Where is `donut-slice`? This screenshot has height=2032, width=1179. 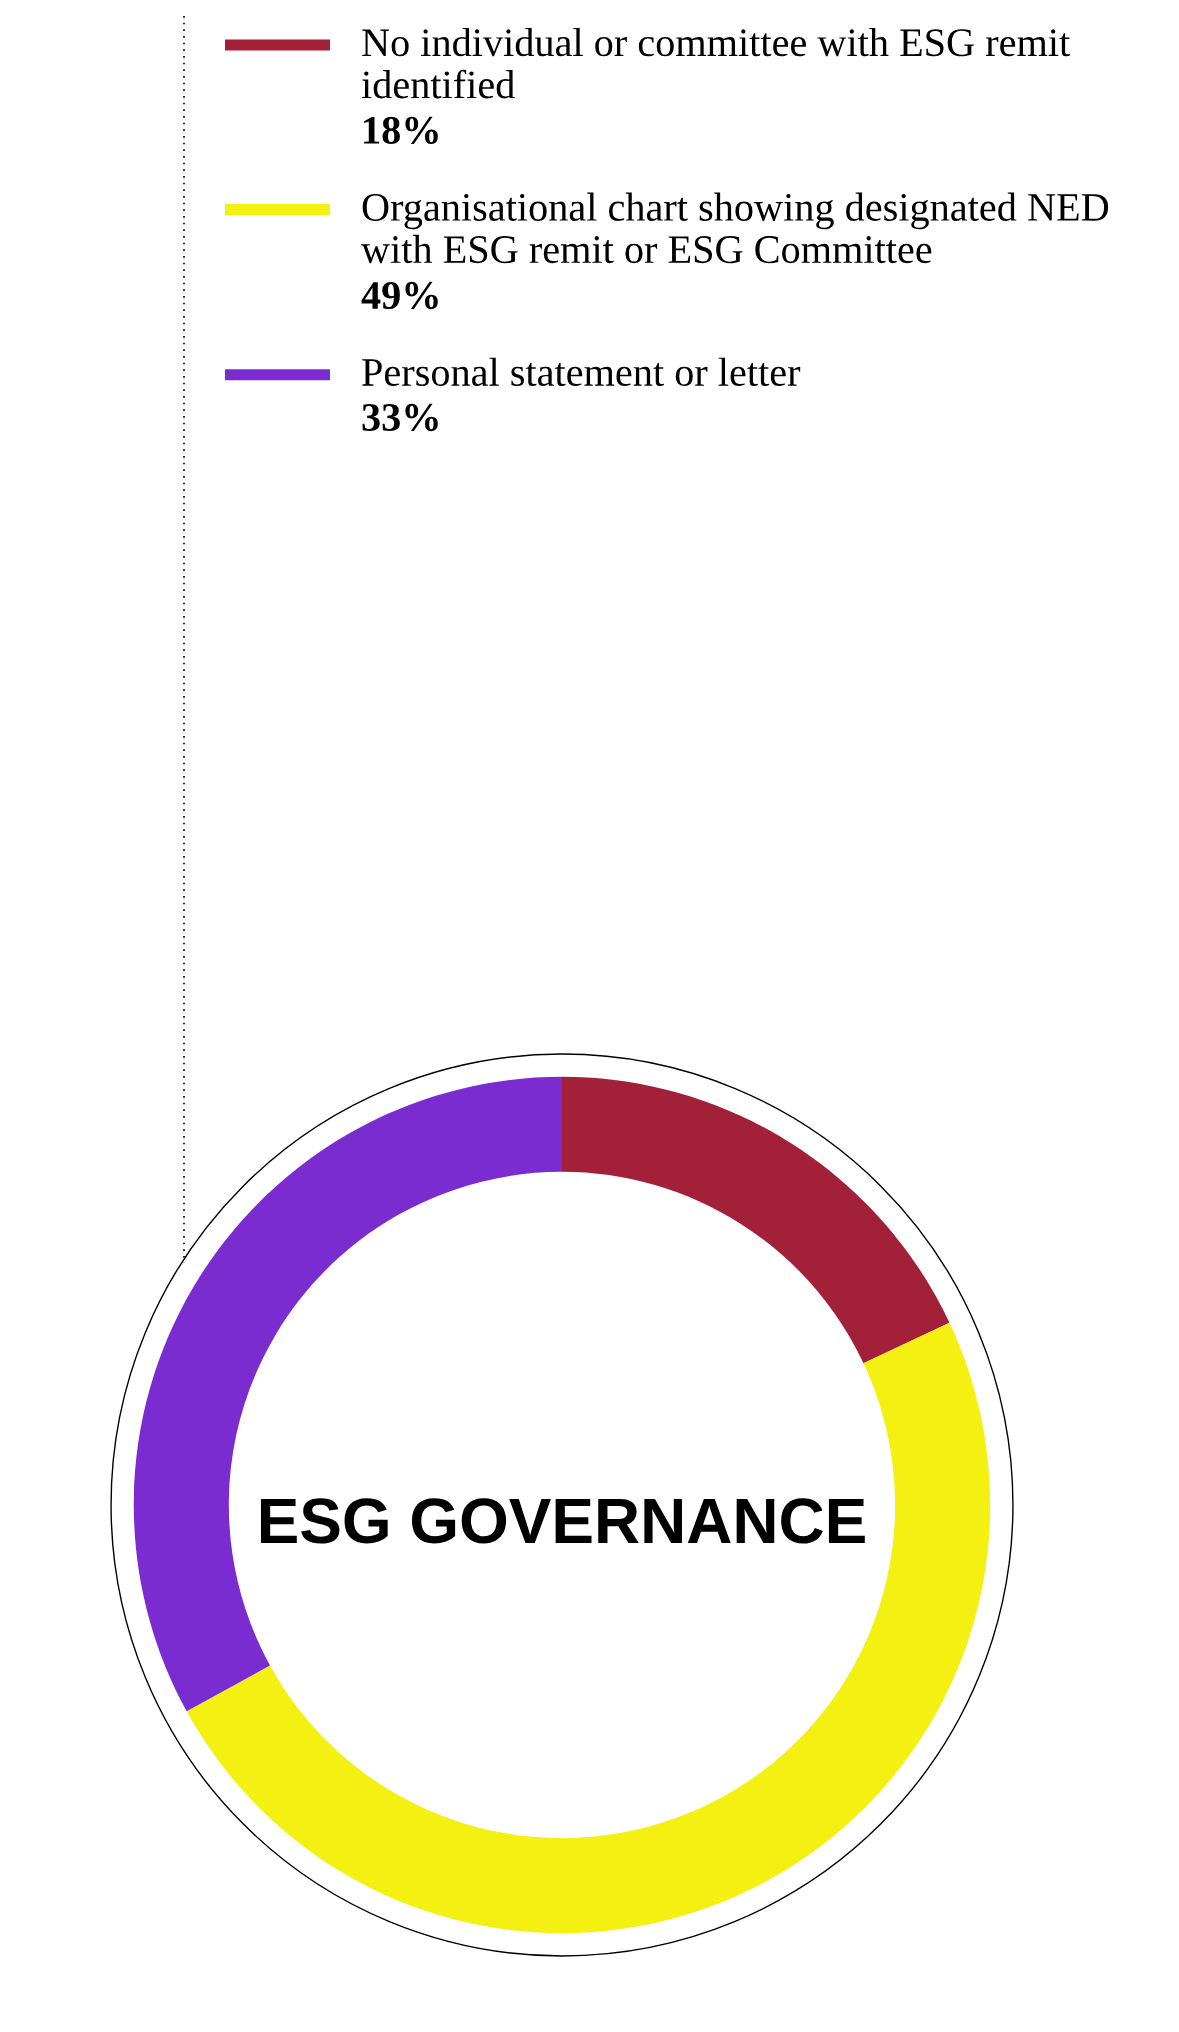
donut-slice is located at coordinates (756, 1220).